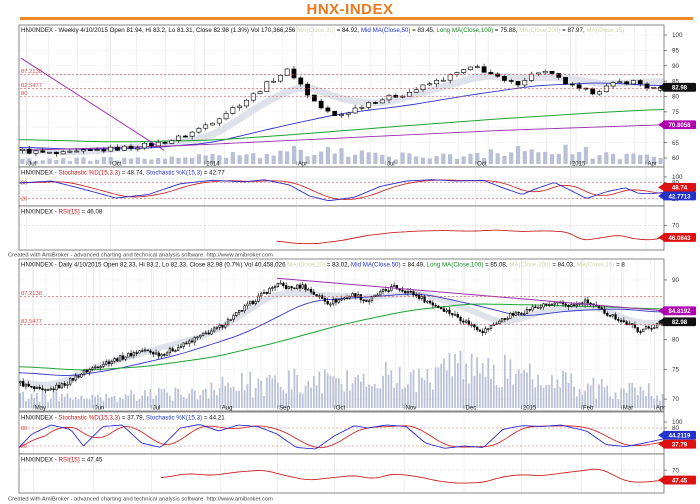  I want to click on axis-tick-label: 100, so click(677, 35).